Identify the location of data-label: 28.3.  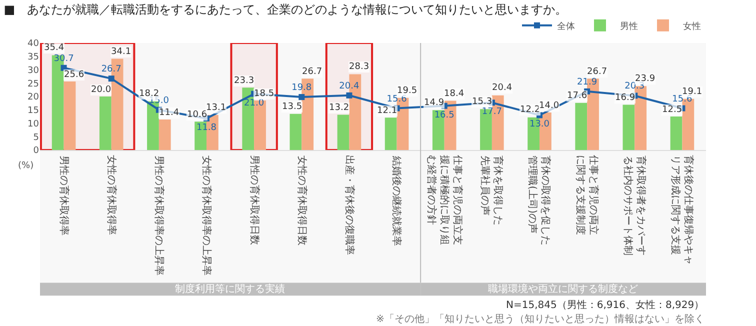
(359, 67).